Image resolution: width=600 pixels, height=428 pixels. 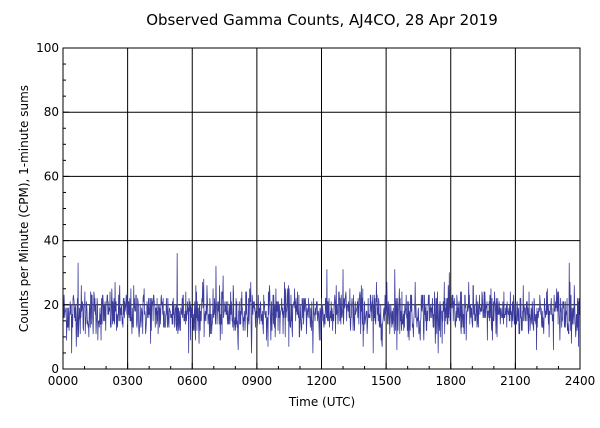 I want to click on y-tick-label: 0, so click(x=55, y=369).